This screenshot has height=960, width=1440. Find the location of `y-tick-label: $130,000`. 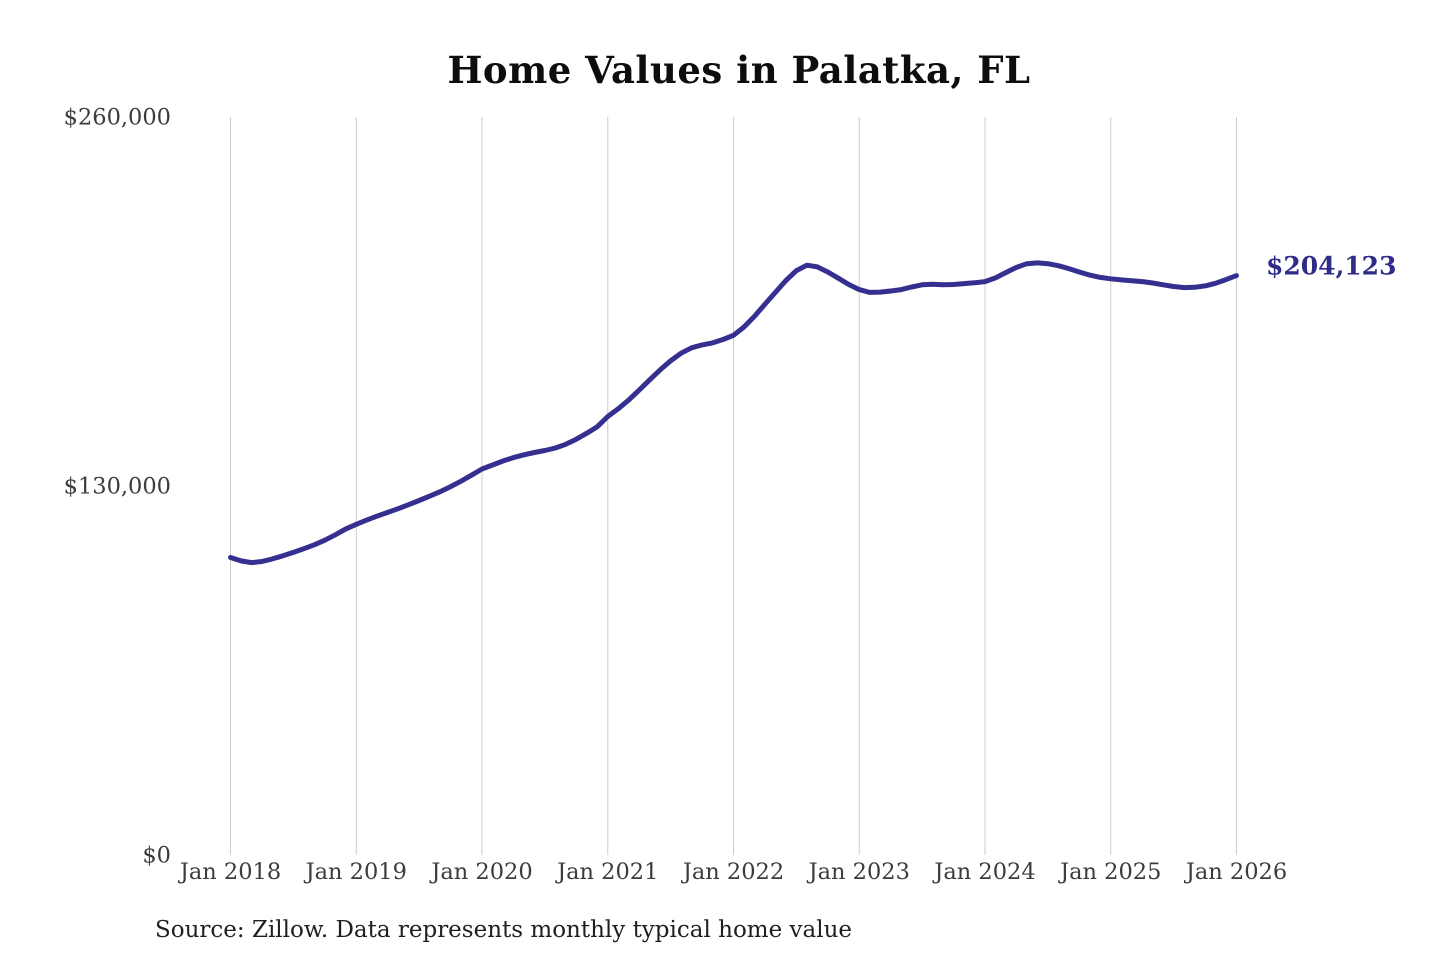

y-tick-label: $130,000 is located at coordinates (117, 487).